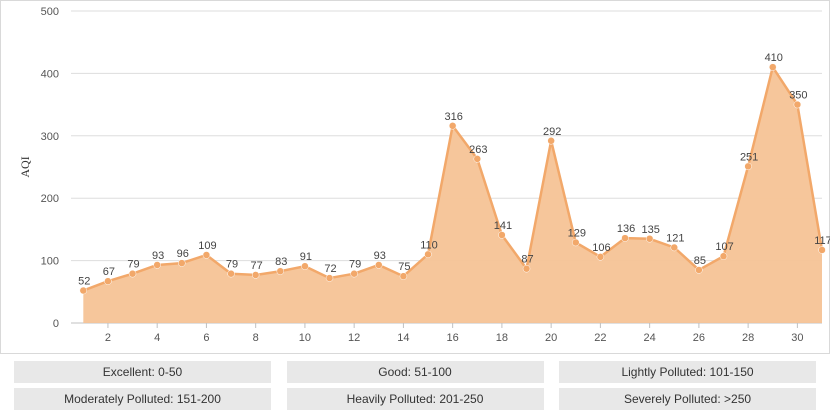  Describe the element at coordinates (50, 199) in the screenshot. I see `y-tick-label: 200` at that location.